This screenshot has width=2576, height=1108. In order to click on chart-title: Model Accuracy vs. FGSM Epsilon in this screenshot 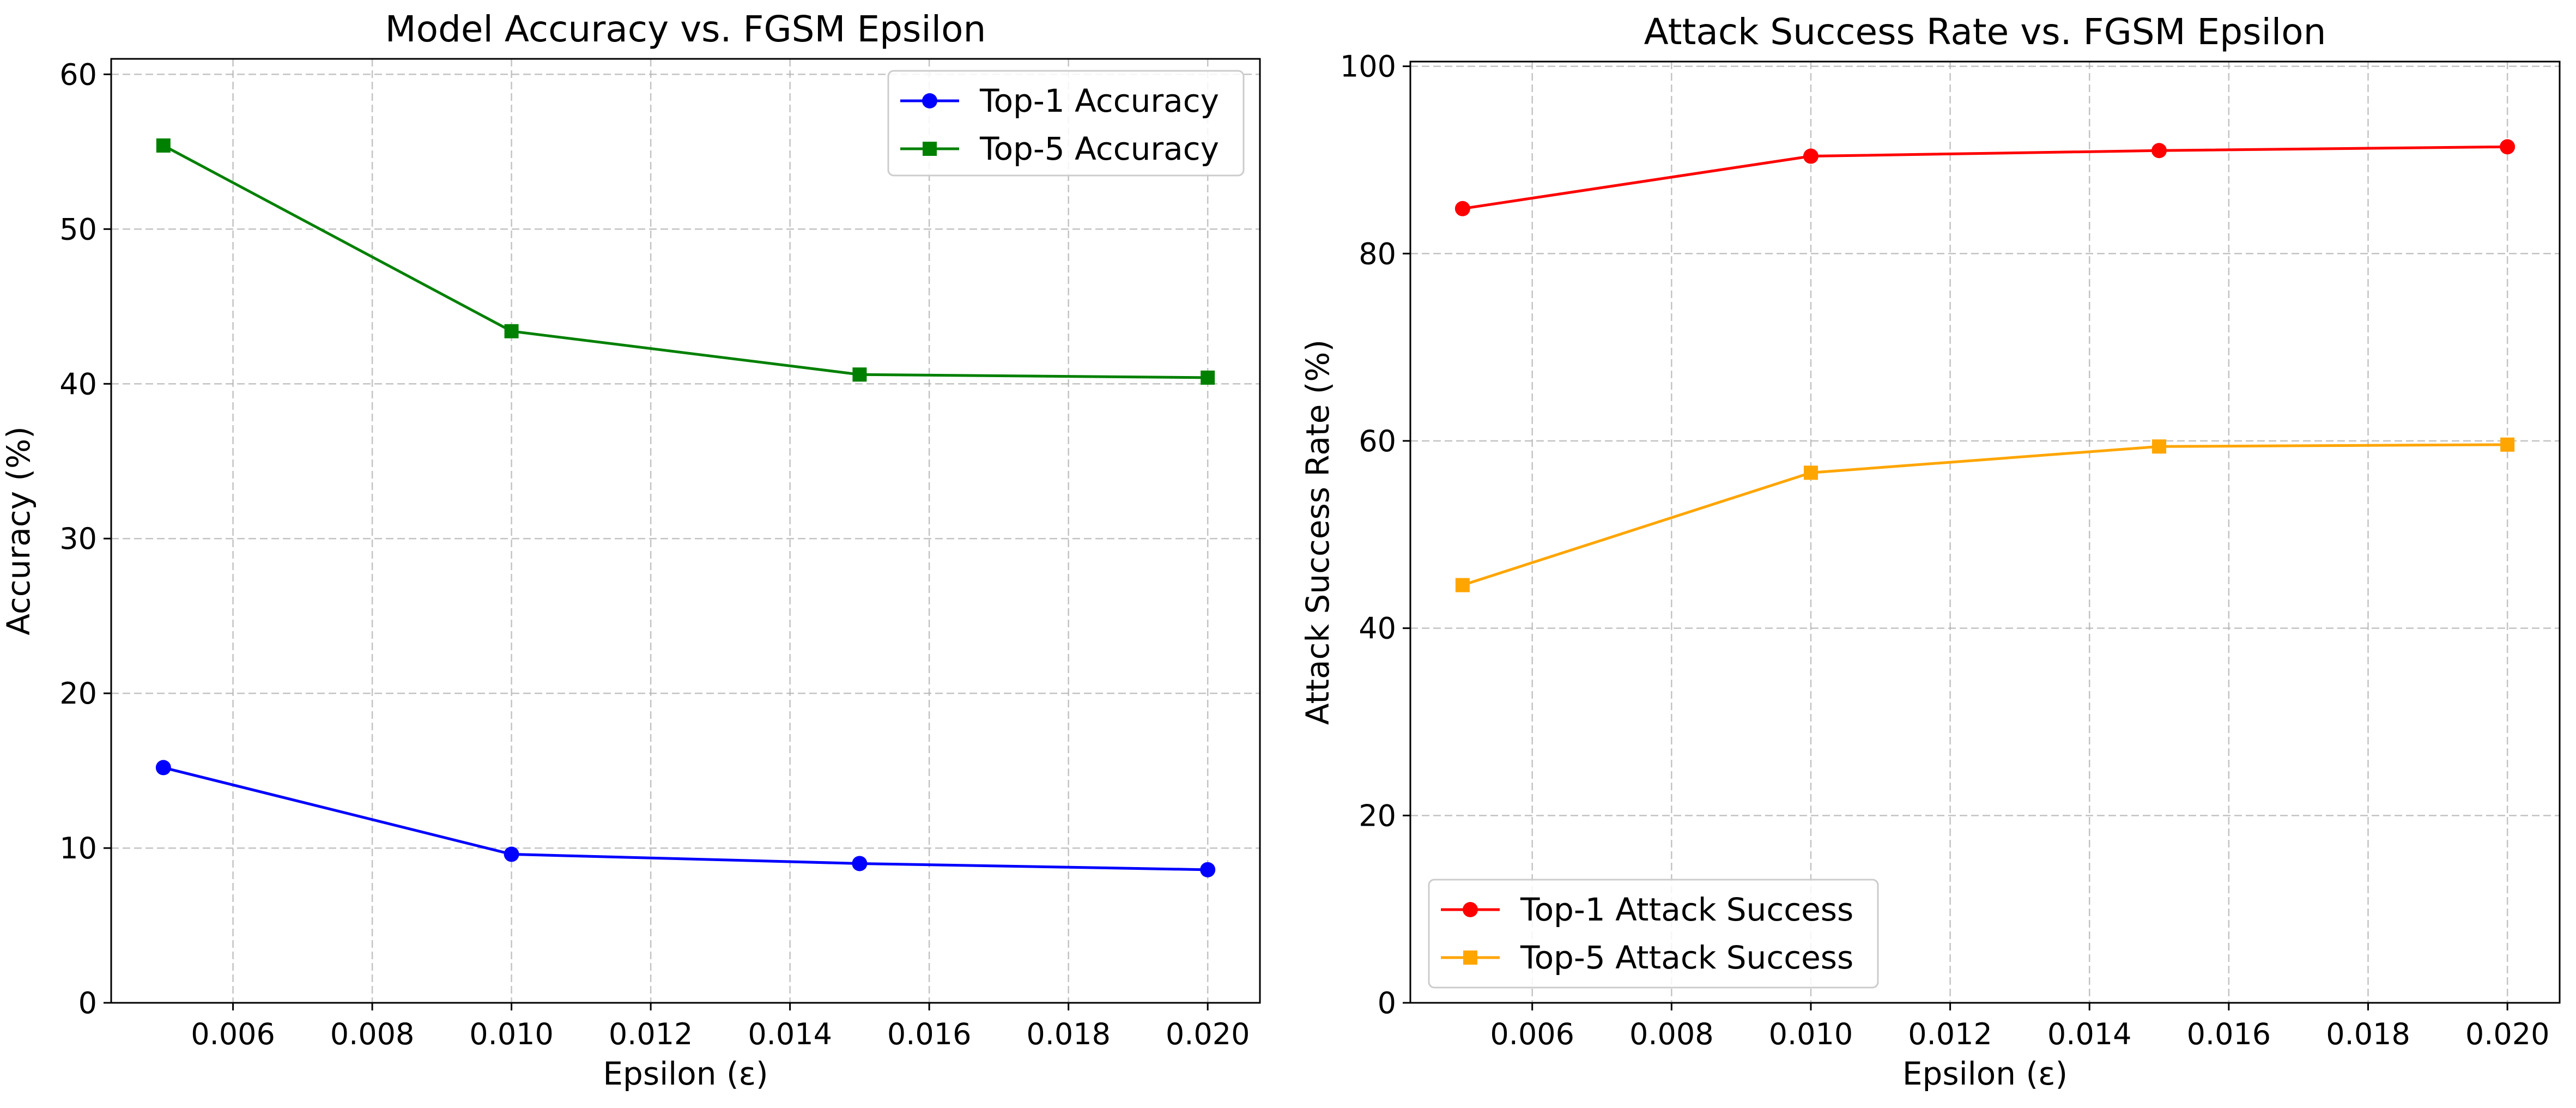, I will do `click(686, 29)`.